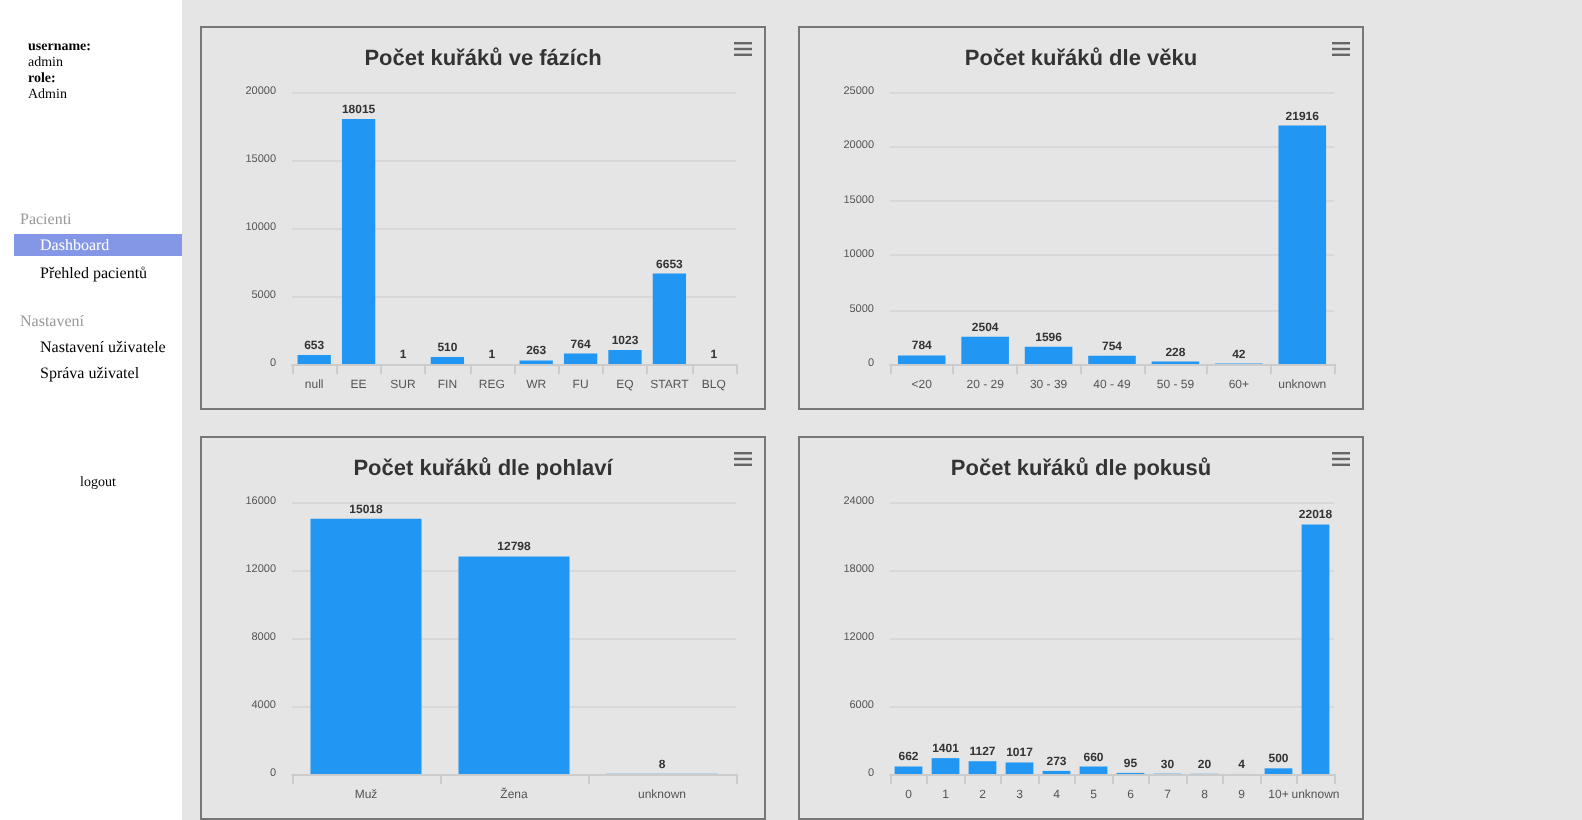  Describe the element at coordinates (483, 59) in the screenshot. I see `chart-title: Počet kuřáků ve fázích` at that location.